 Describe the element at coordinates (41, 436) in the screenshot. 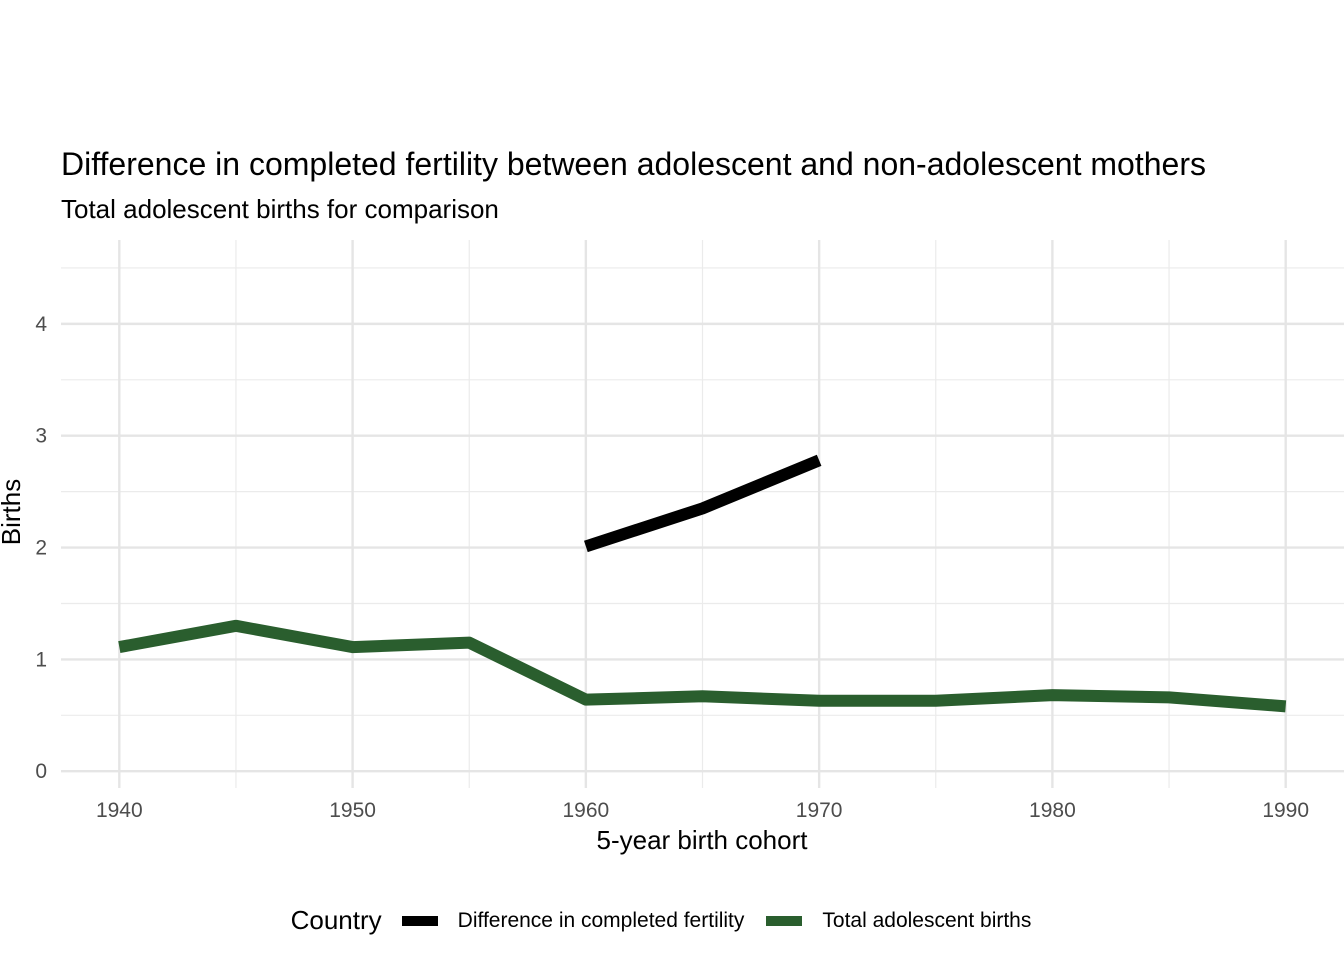

I see `y-tick-label: 3` at that location.